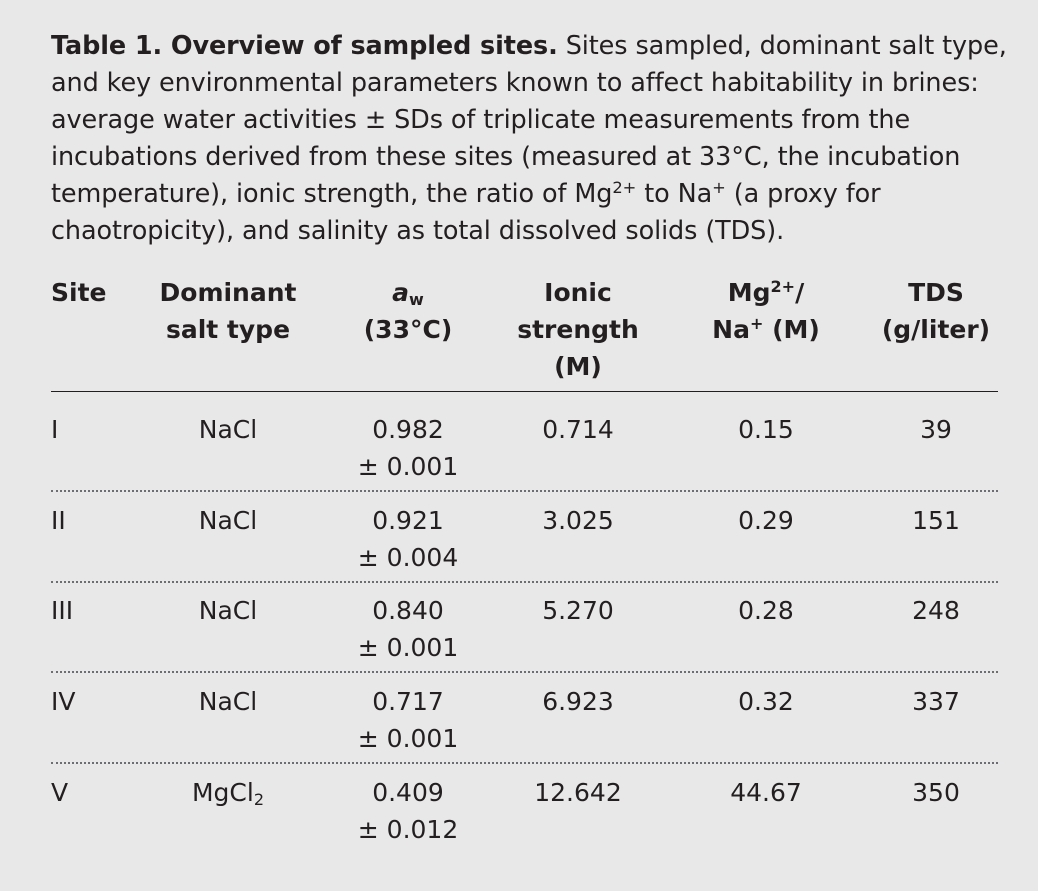 The width and height of the screenshot is (1038, 891). Describe the element at coordinates (578, 610) in the screenshot. I see `ionic-strength-cell: 5.270` at that location.